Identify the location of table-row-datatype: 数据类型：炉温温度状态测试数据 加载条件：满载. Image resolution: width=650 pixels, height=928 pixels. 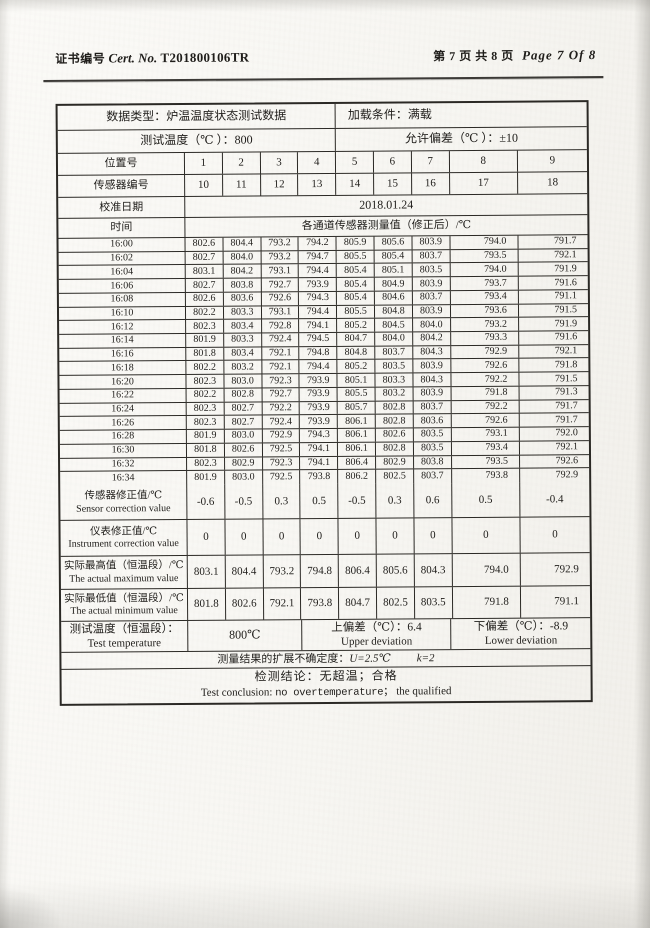
(322, 116).